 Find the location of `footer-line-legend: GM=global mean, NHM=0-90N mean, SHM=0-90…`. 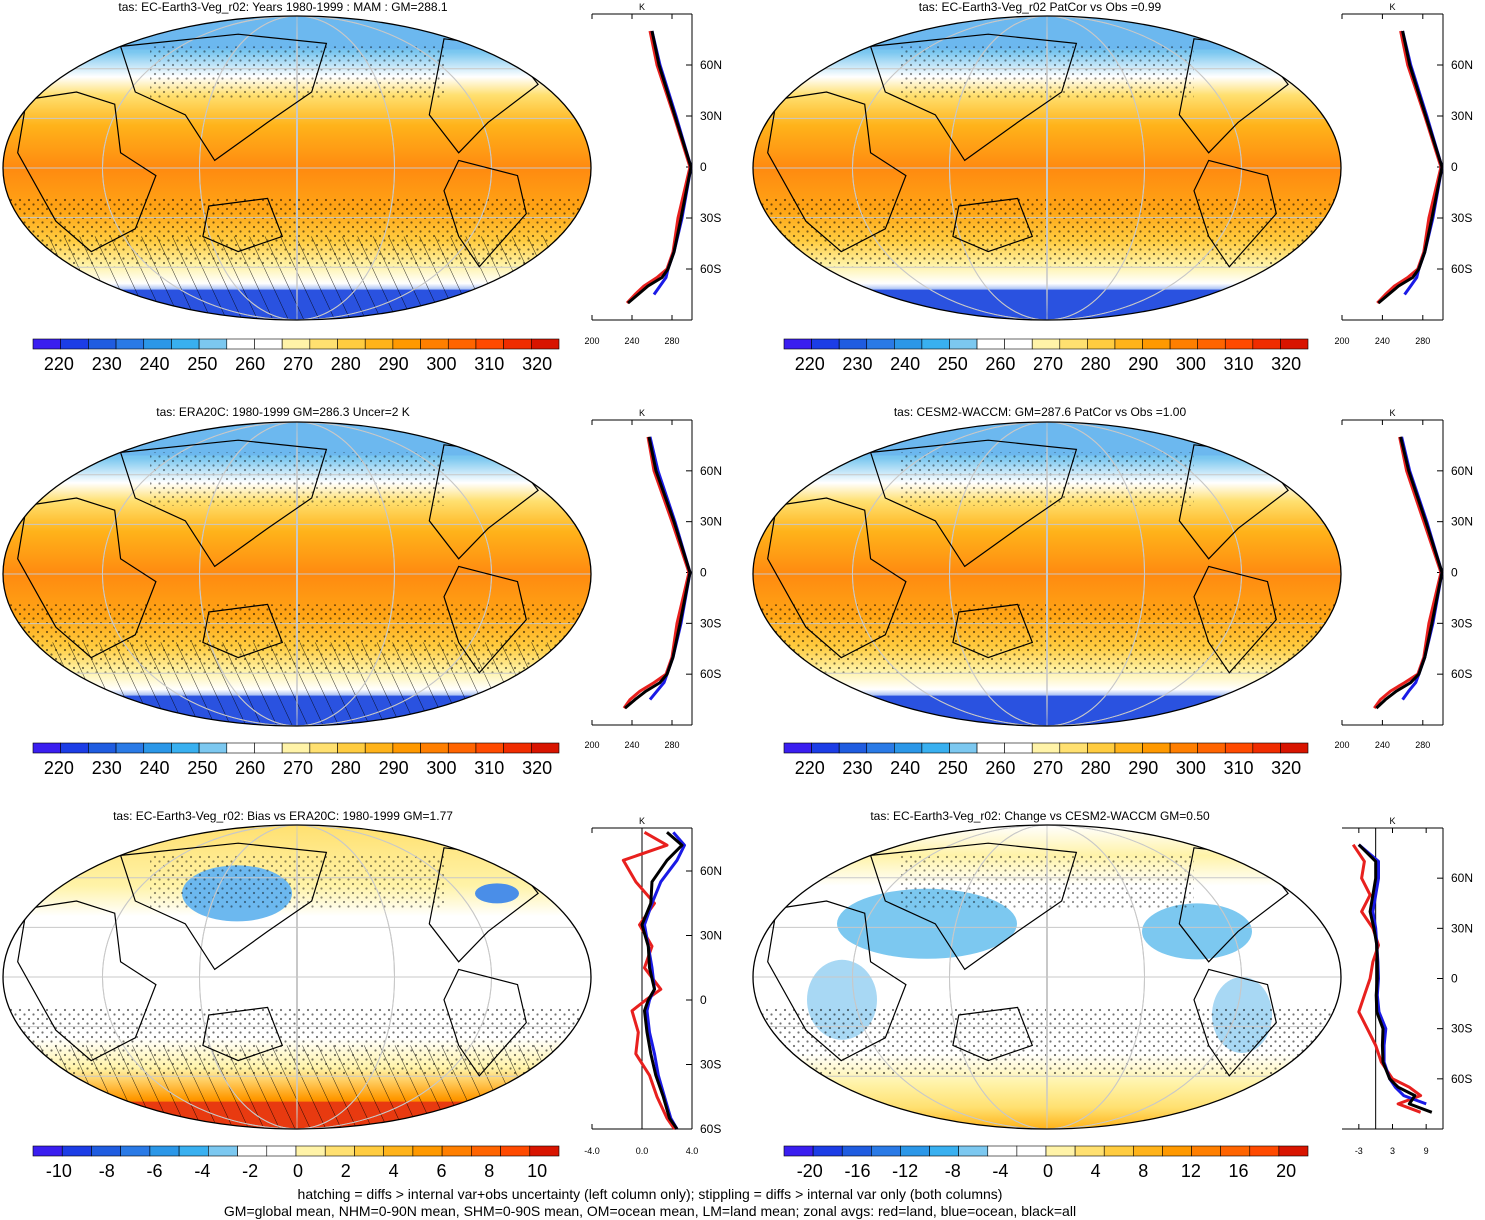

footer-line-legend: GM=global mean, NHM=0-90N mean, SHM=0-90… is located at coordinates (650, 1211).